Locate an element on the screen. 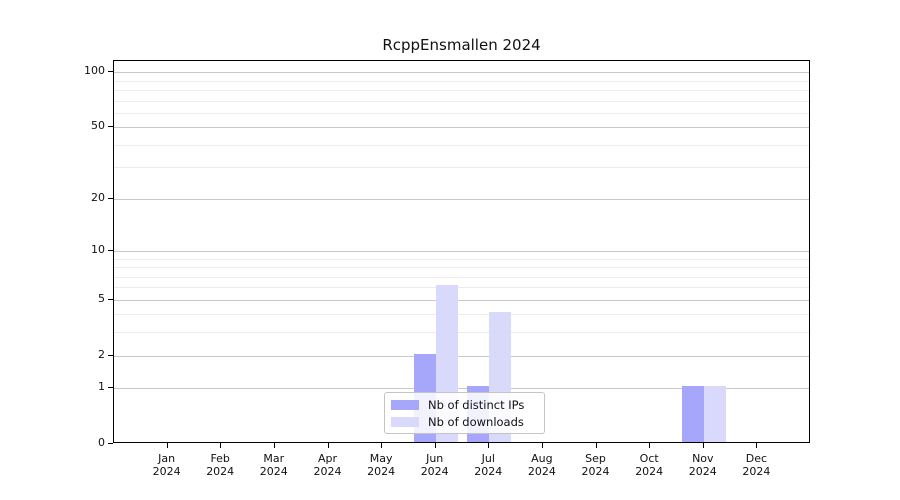 The width and height of the screenshot is (900, 500). legend-item-distinct-ips: Nb of distinct IPs is located at coordinates (464, 405).